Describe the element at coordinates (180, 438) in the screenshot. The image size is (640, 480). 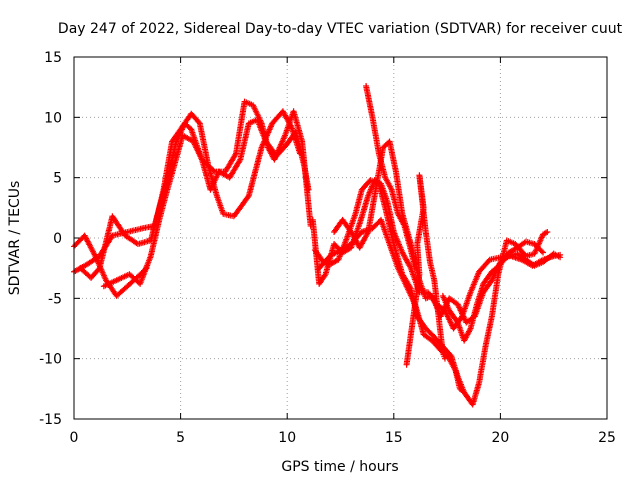
I see `x-tick-label: 5` at that location.